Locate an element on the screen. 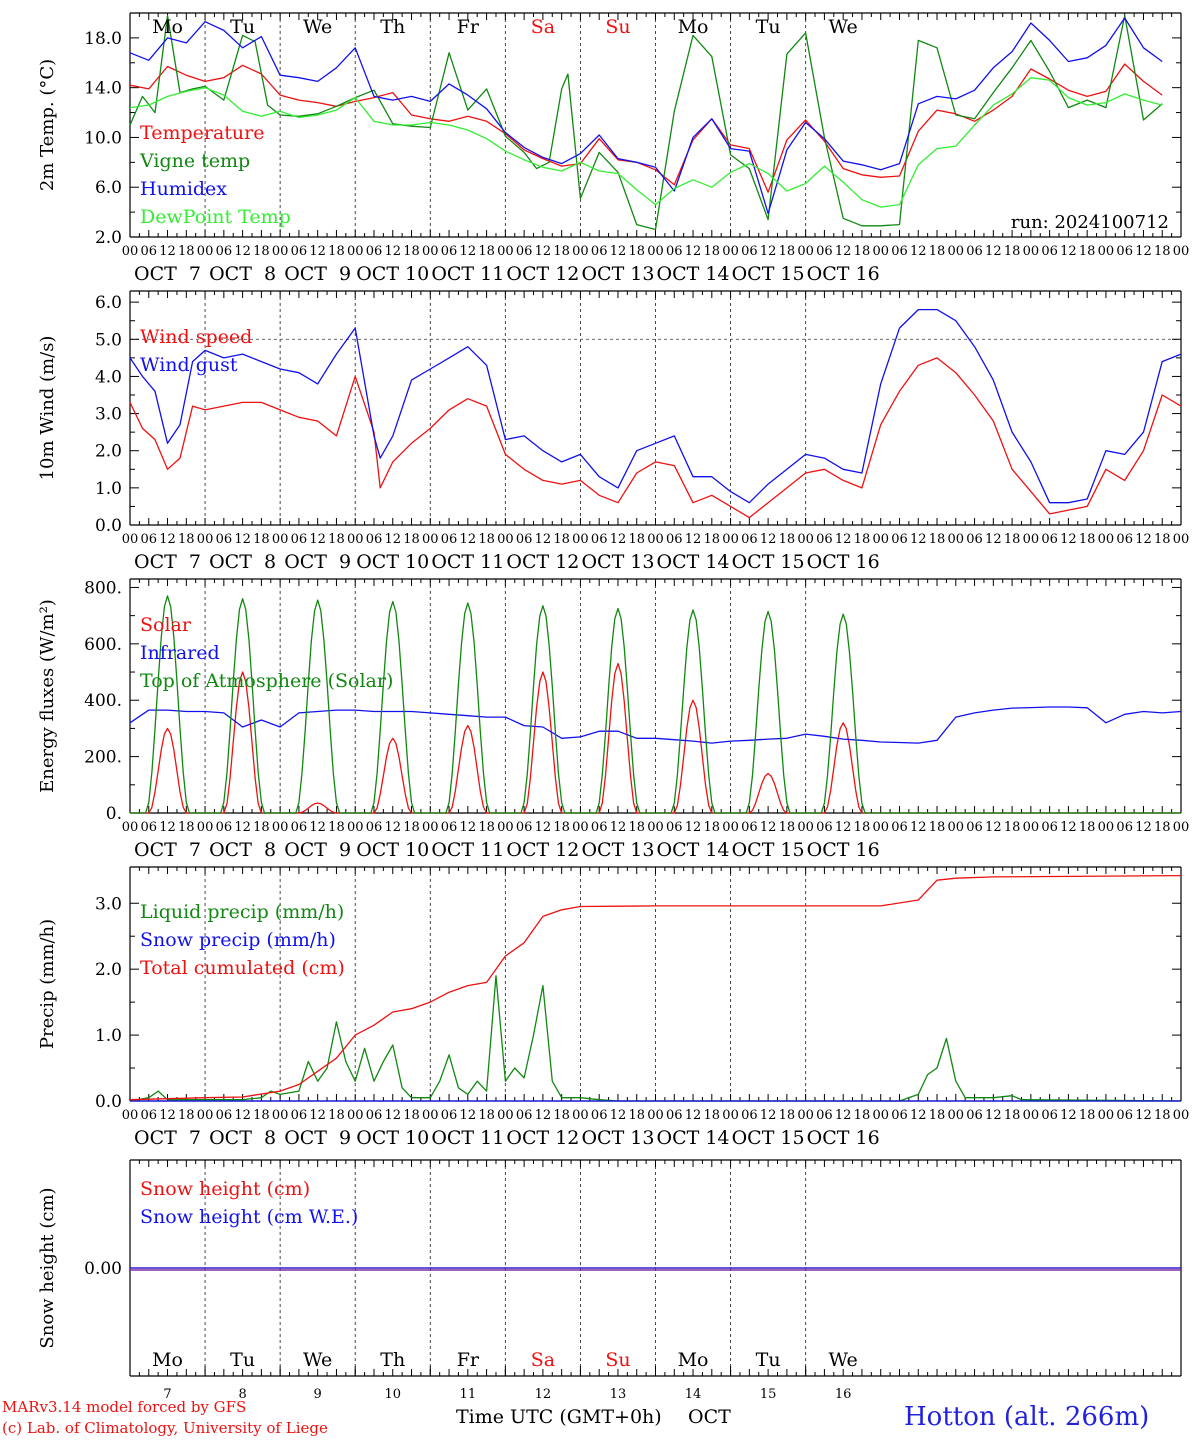 The image size is (1194, 1440). date-label: OCT 7 is located at coordinates (167, 1138).